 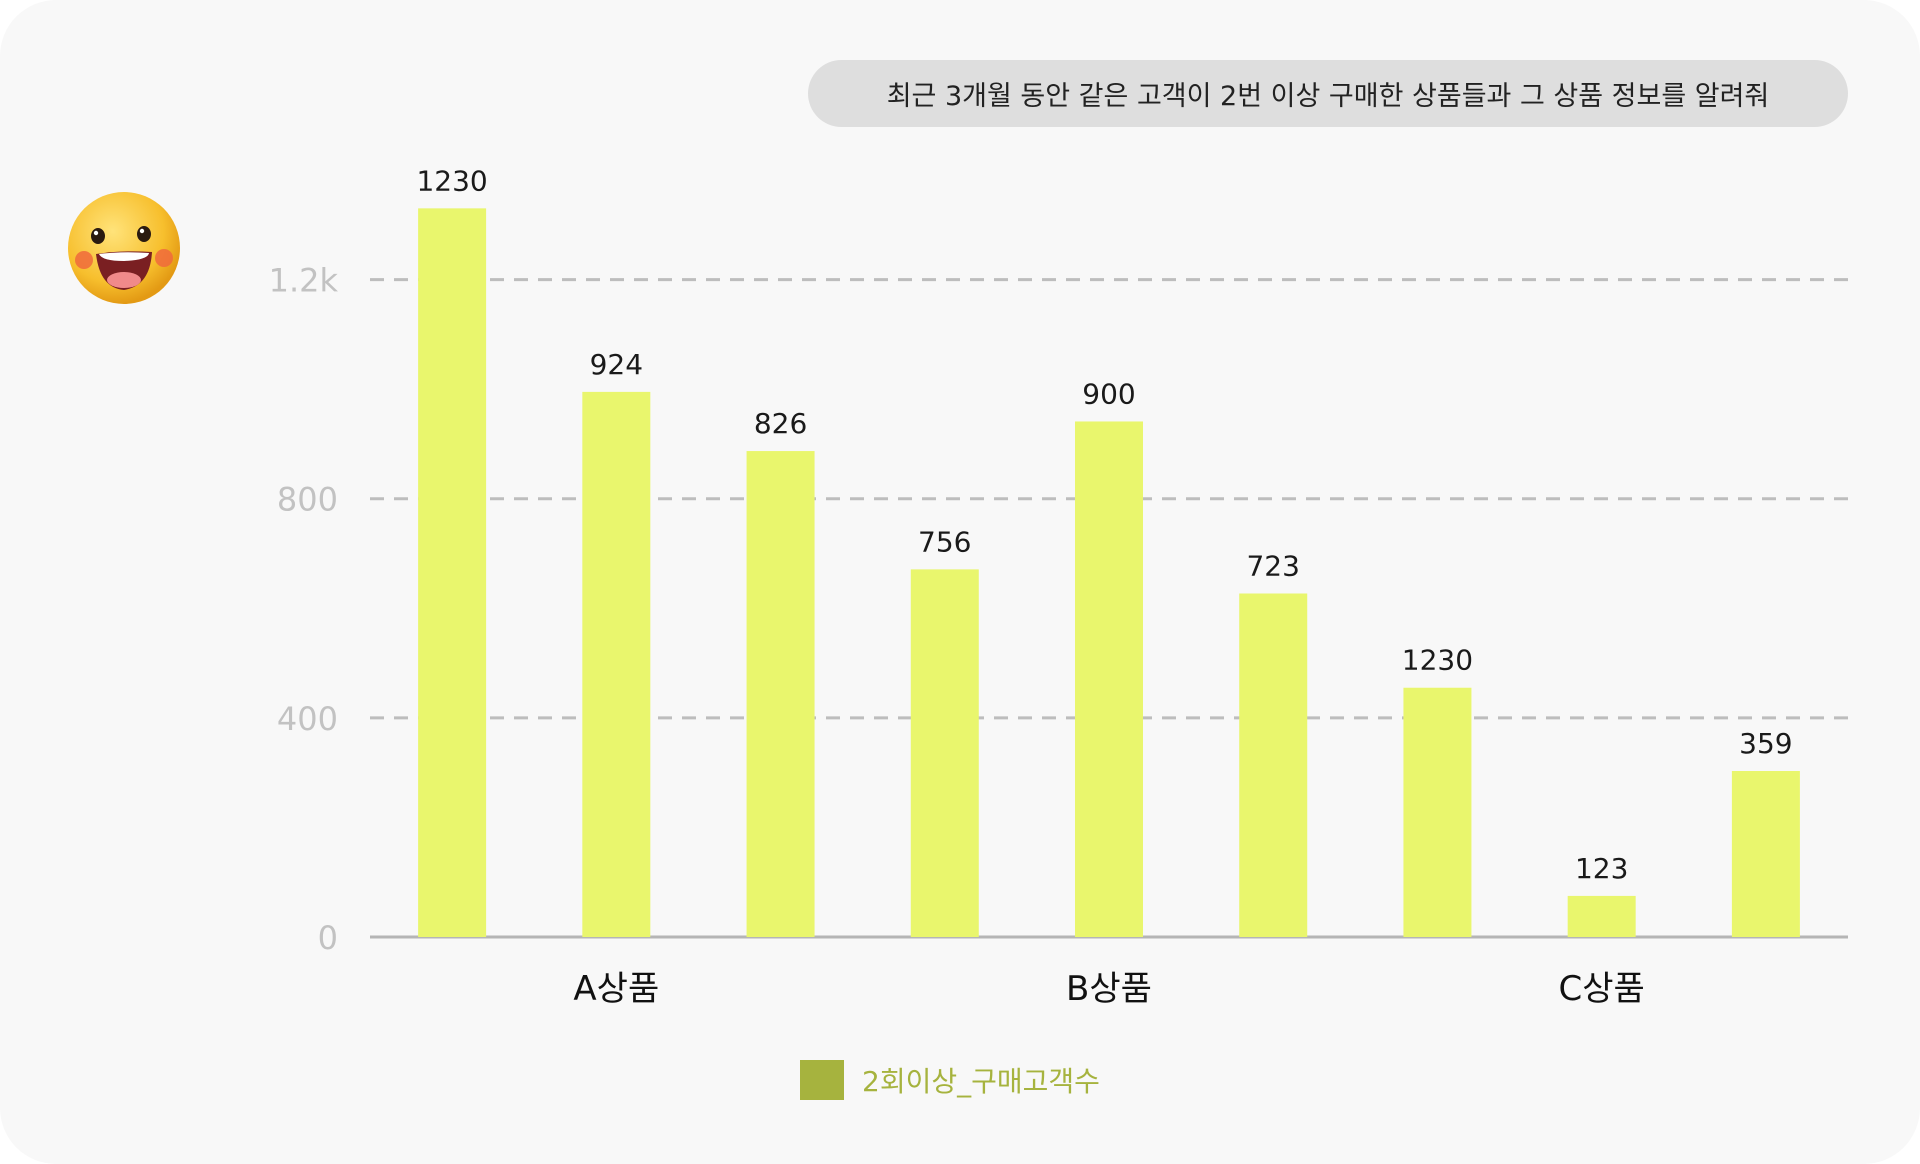 What do you see at coordinates (124, 248) in the screenshot?
I see `smiling-face-emoji-icon` at bounding box center [124, 248].